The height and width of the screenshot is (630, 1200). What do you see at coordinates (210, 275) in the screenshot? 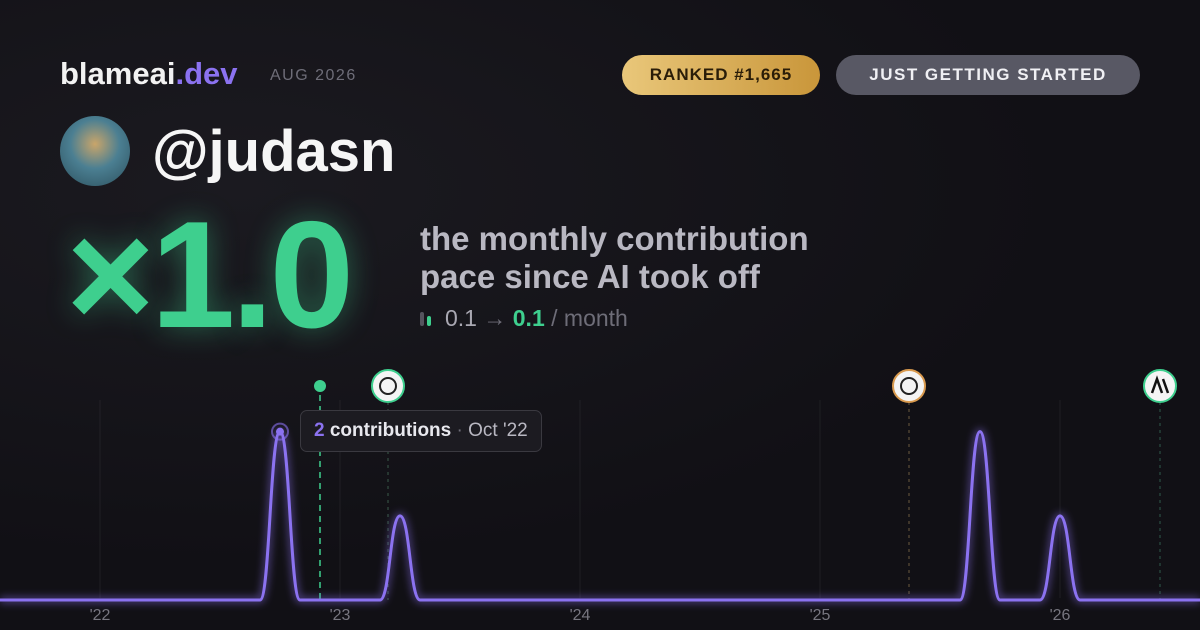
I see `multiplier: ×1.0` at bounding box center [210, 275].